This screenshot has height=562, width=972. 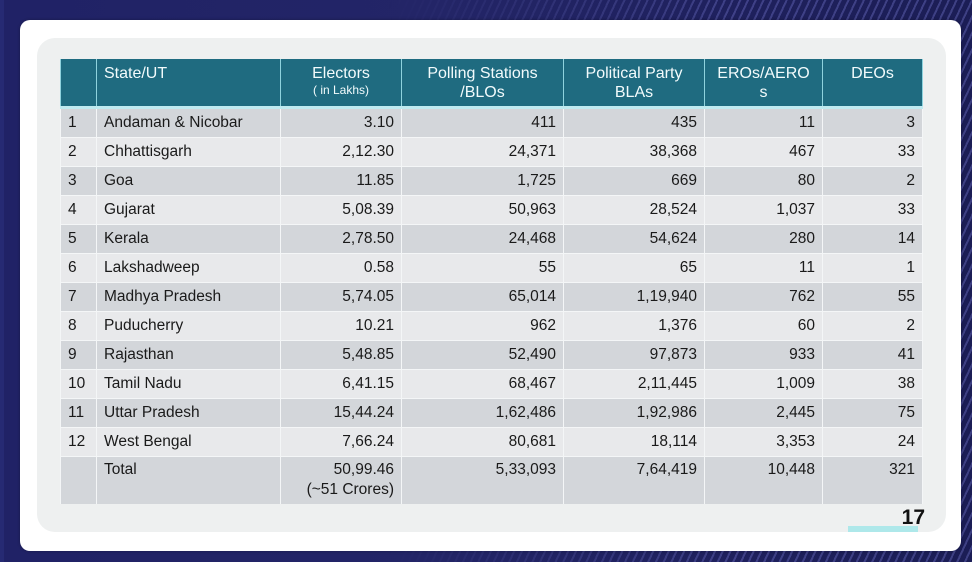 What do you see at coordinates (634, 267) in the screenshot?
I see `row-party: 65` at bounding box center [634, 267].